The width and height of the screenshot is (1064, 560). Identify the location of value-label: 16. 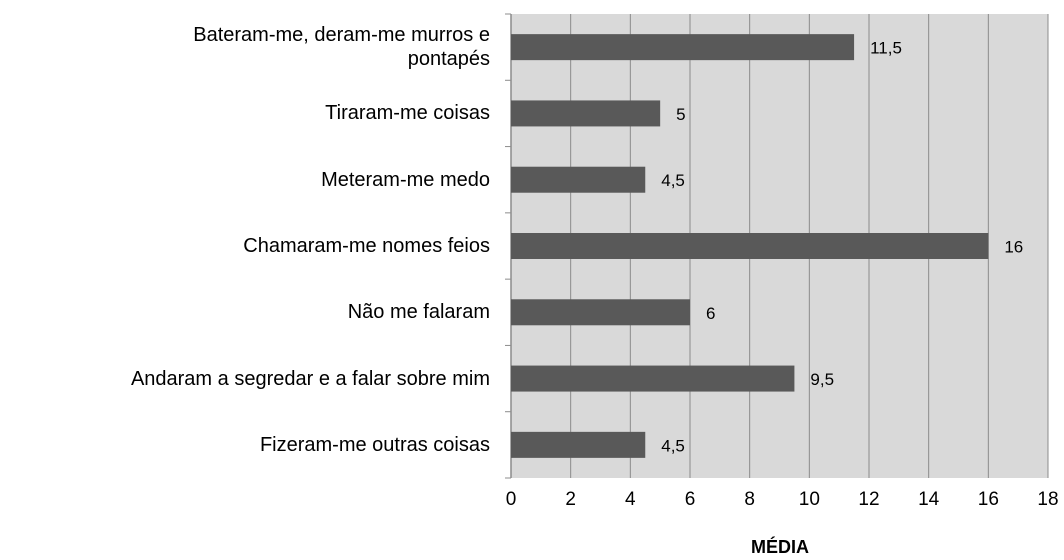
(1013, 246).